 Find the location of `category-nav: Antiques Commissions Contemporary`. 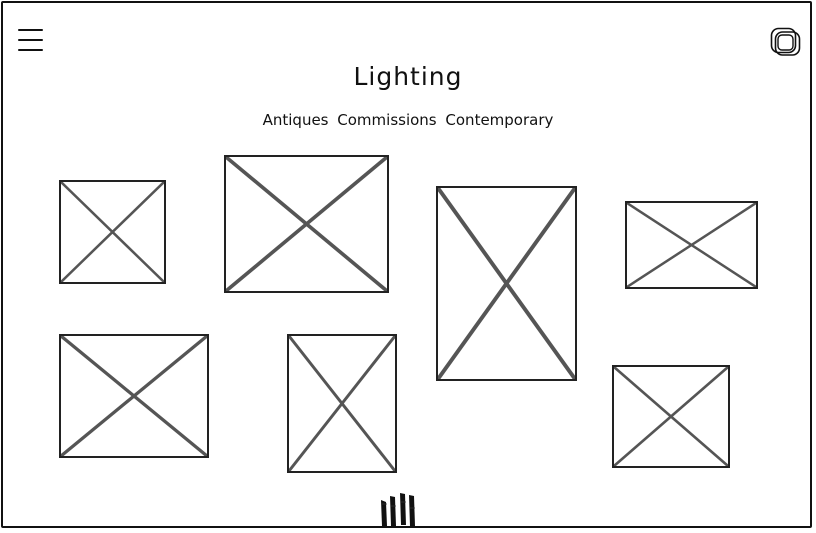

category-nav: Antiques Commissions Contemporary is located at coordinates (408, 120).